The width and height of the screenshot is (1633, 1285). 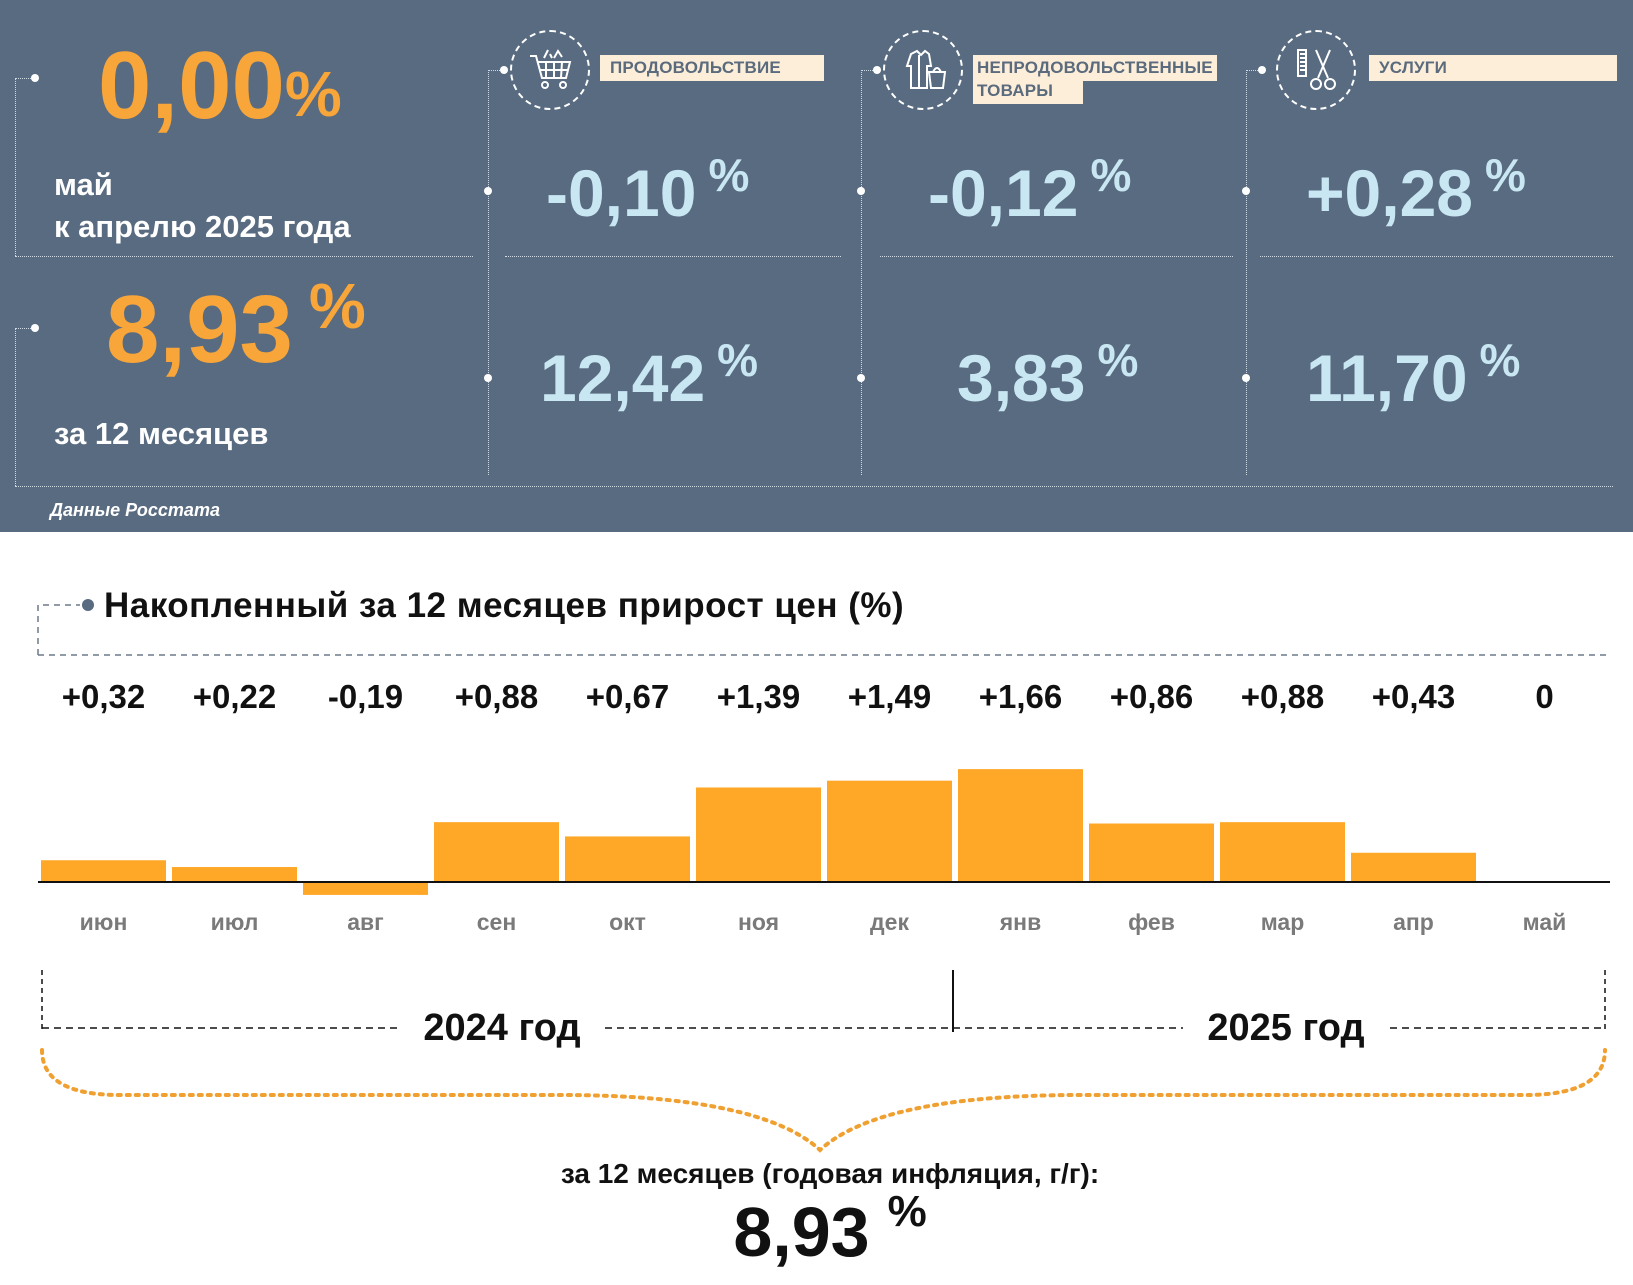 I want to click on nonfood-icon-circle, so click(x=923, y=70).